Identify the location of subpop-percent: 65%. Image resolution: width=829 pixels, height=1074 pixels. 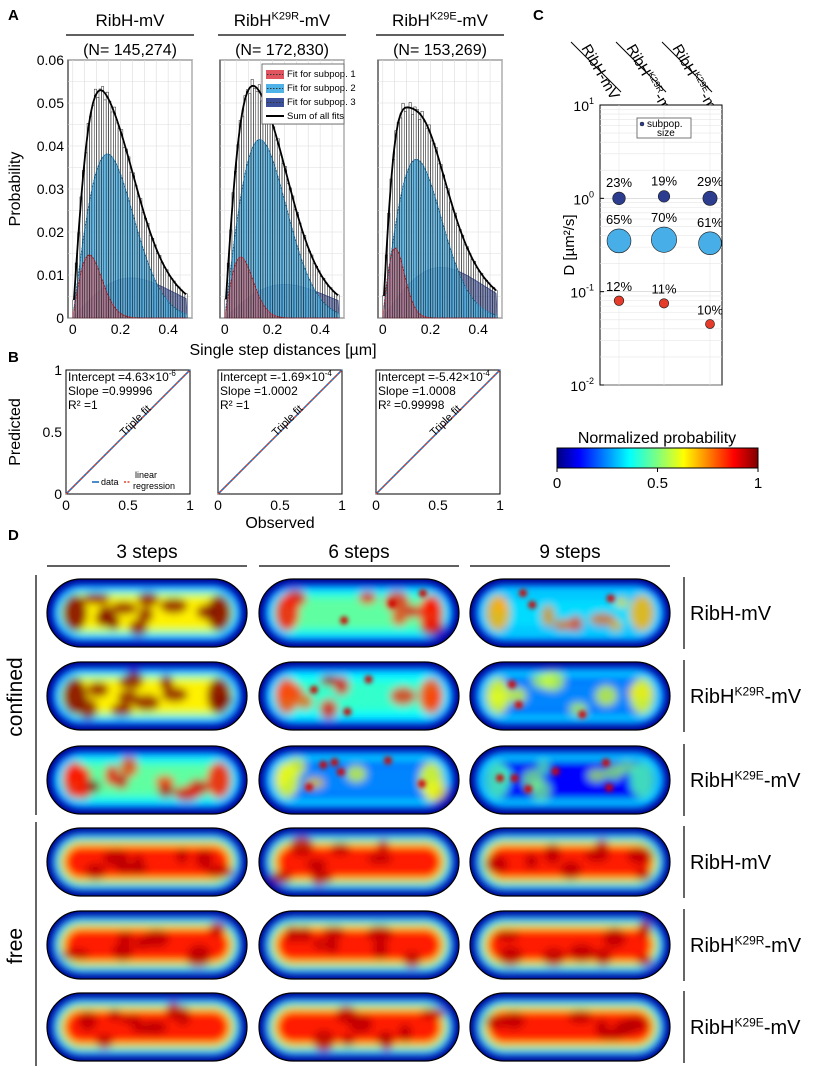
(619, 219).